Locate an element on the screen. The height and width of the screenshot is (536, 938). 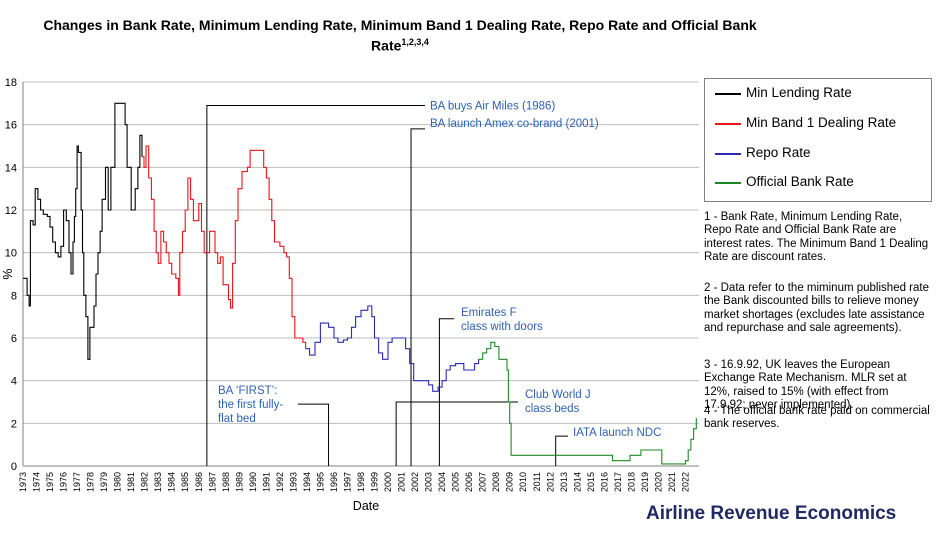
y-tick-label-2: 2 is located at coordinates (14, 424).